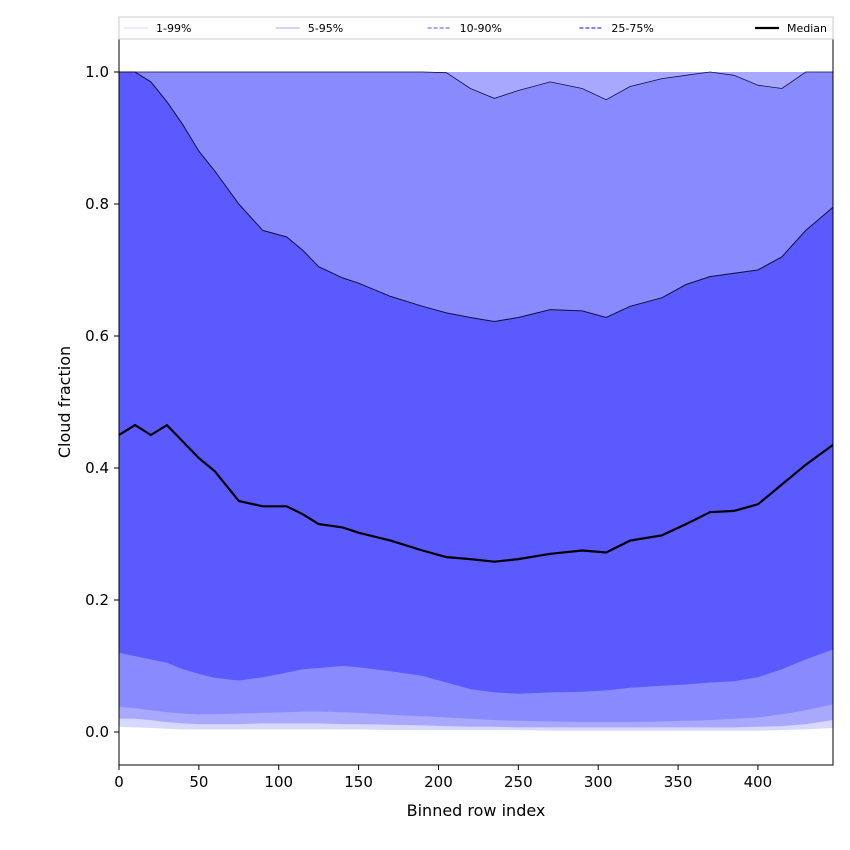  What do you see at coordinates (476, 810) in the screenshot?
I see `x-axis-label: Binned row index` at bounding box center [476, 810].